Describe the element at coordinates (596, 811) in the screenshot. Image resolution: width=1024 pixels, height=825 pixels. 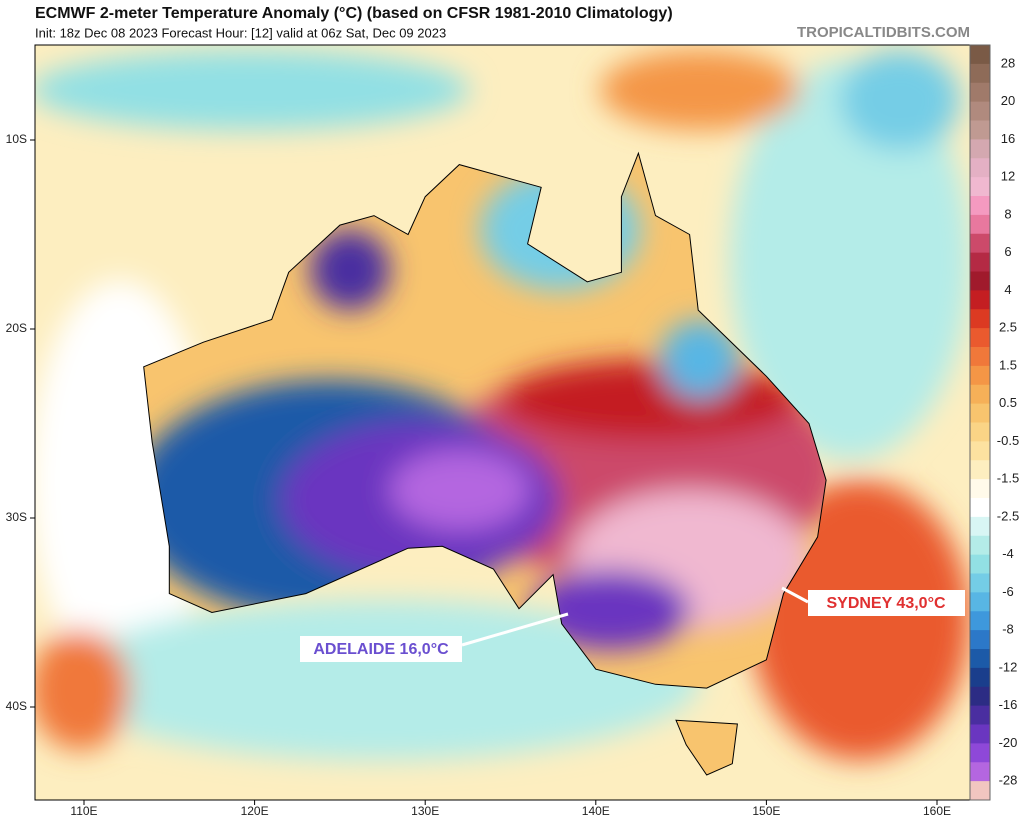
I see `lon-label: 140E` at that location.